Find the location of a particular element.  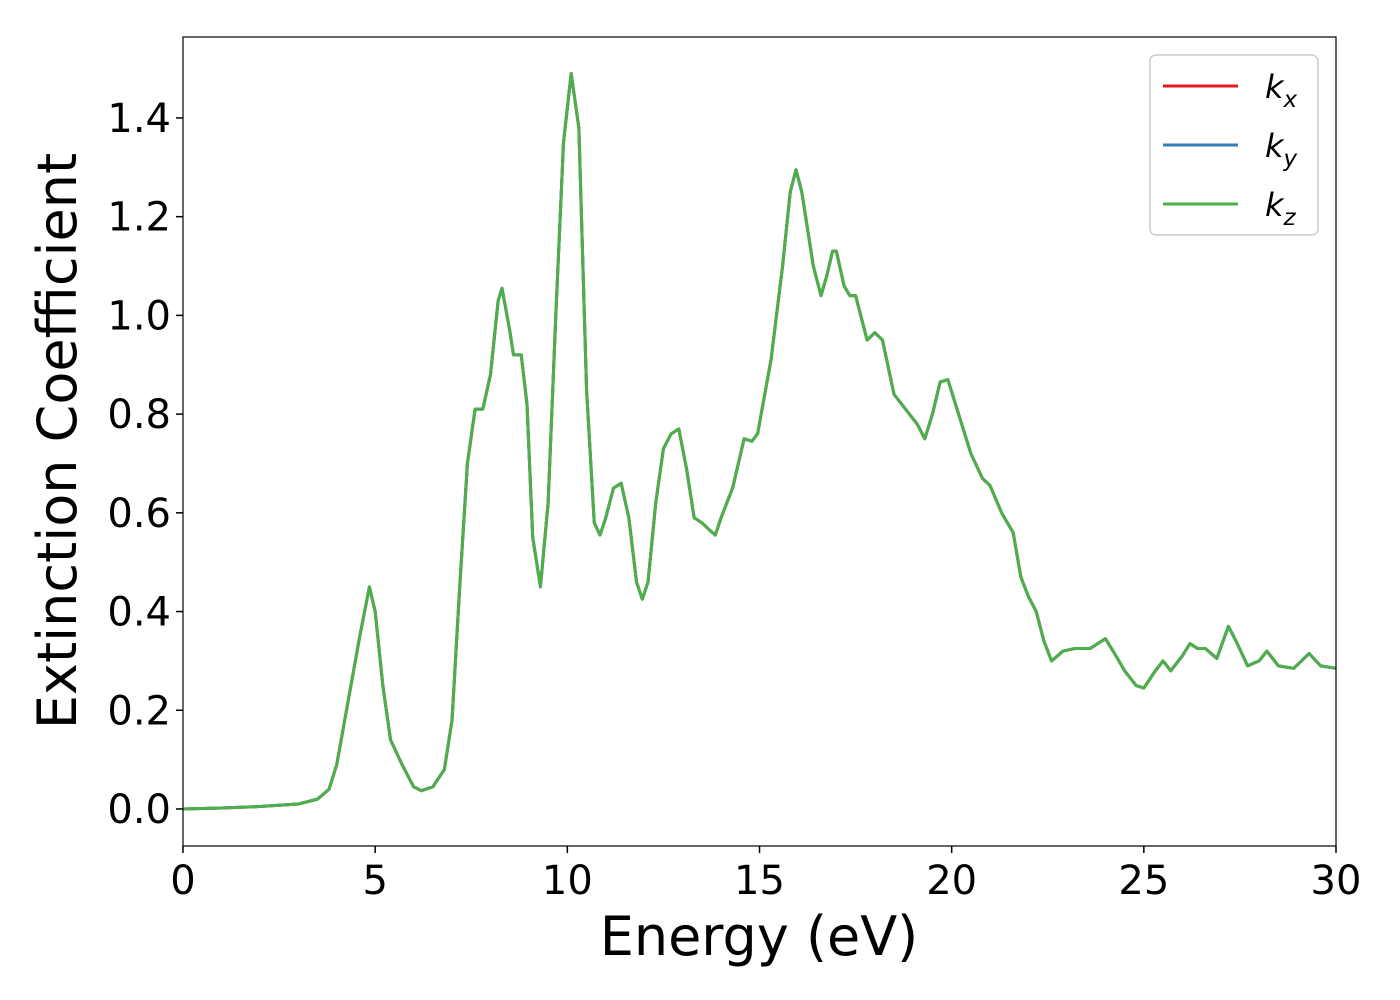

legend-label: kx is located at coordinates (1281, 90).